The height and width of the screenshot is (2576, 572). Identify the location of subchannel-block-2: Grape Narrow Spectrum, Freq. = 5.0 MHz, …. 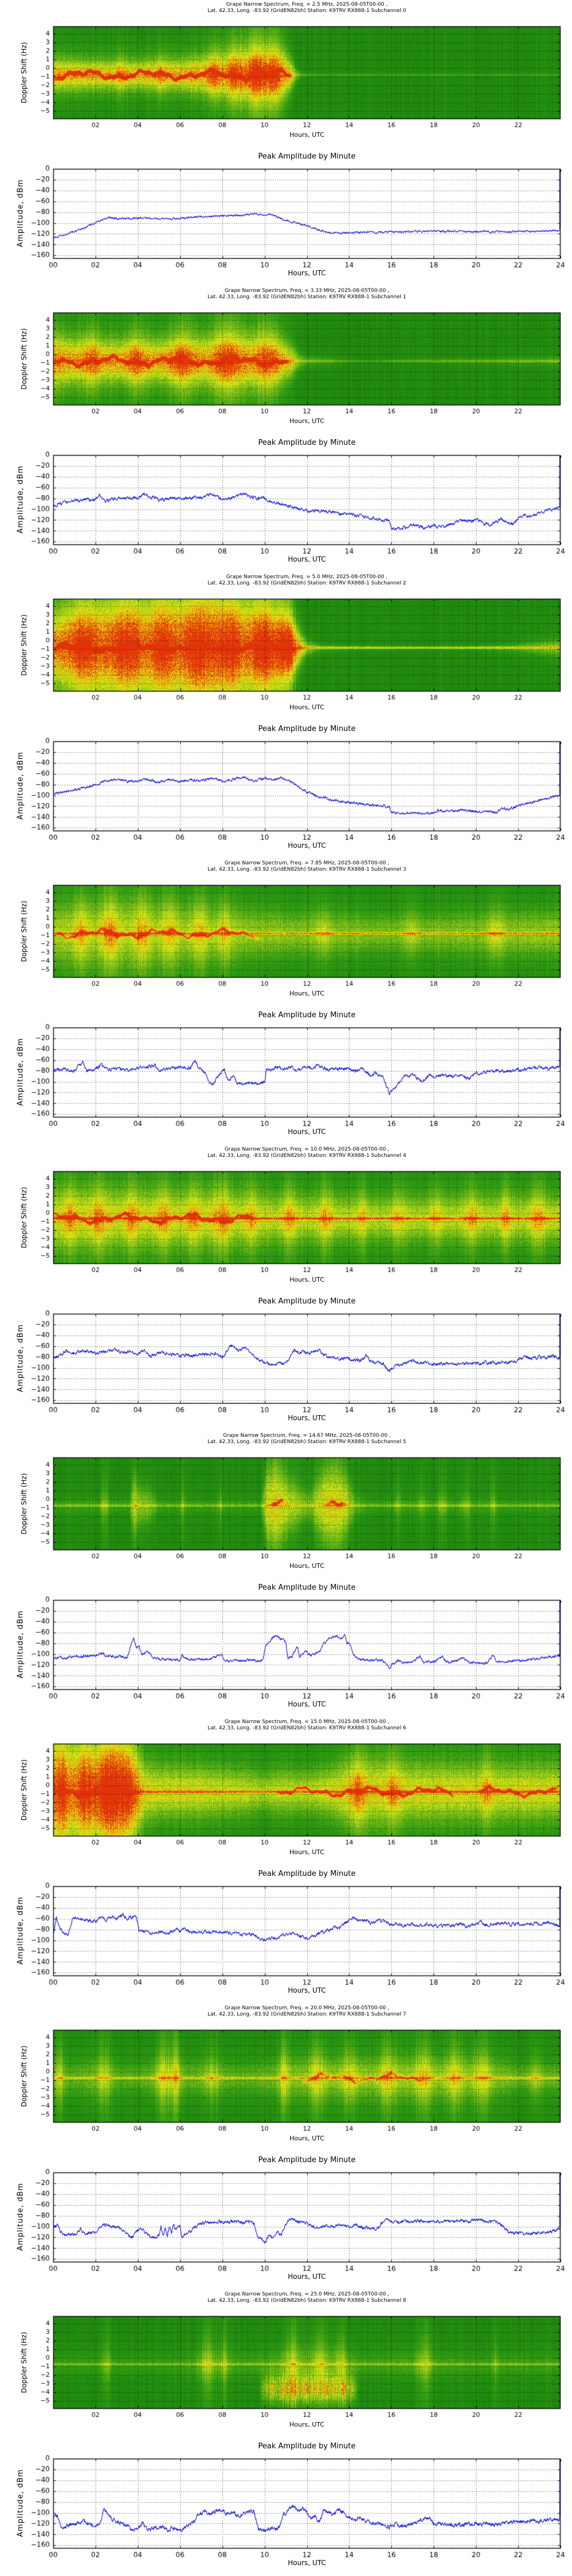
(286, 715).